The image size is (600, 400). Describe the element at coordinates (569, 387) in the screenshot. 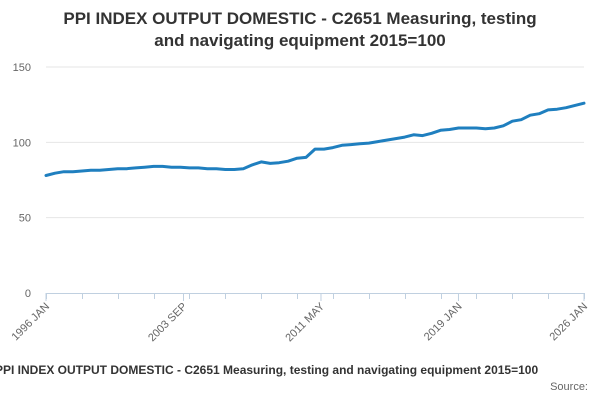

I see `source-label: Source:` at that location.